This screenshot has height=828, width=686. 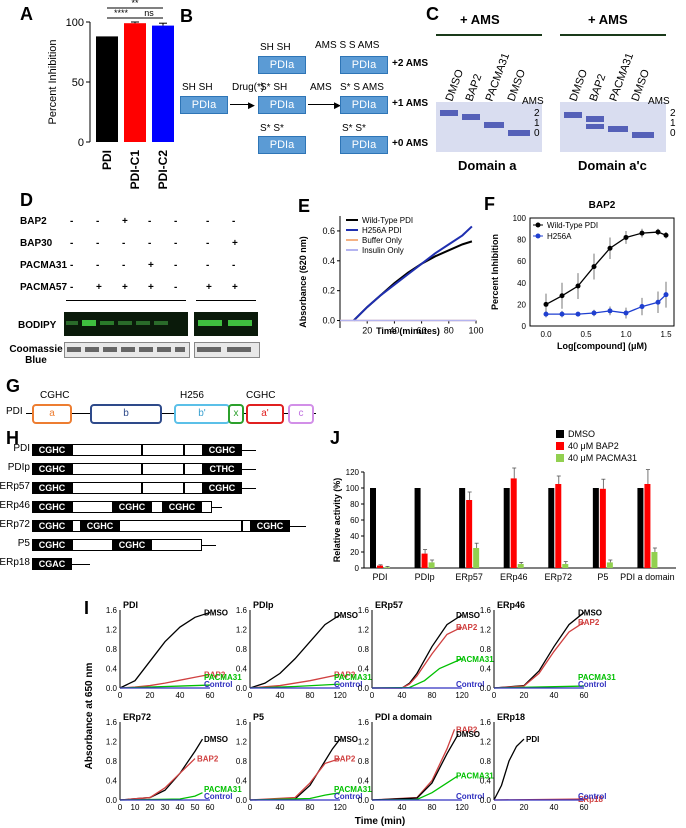 I want to click on arrowhead-drug: ▶, so click(x=251, y=105).